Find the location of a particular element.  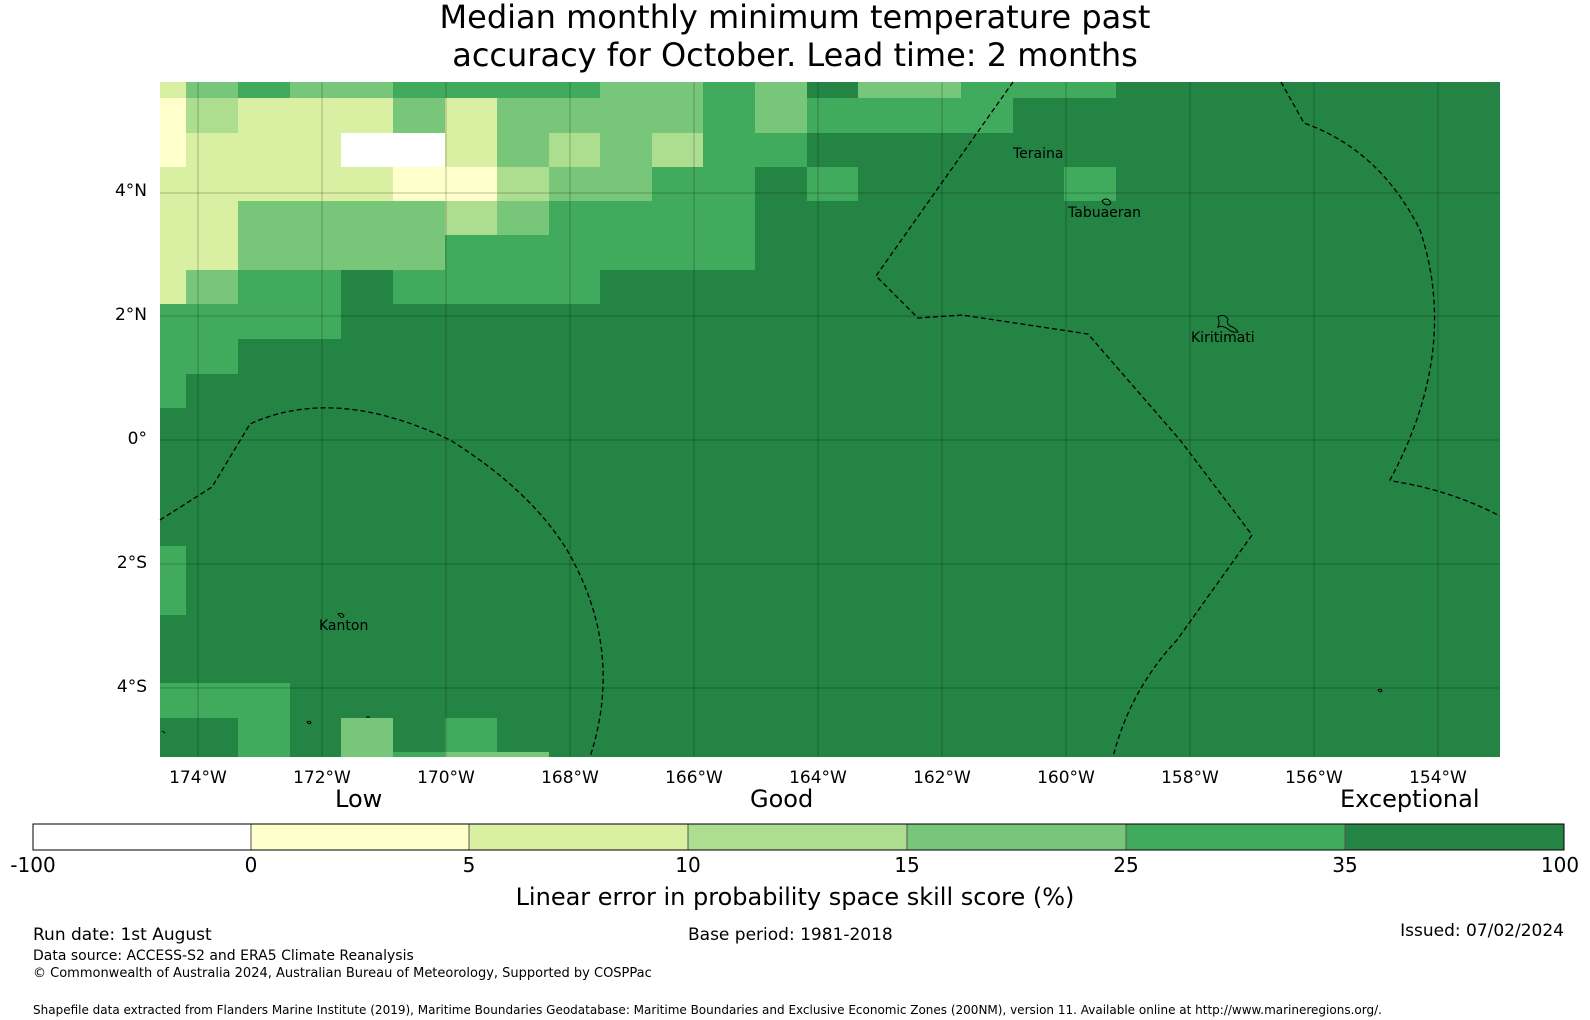

place-label-kanton: Kanton is located at coordinates (344, 626).